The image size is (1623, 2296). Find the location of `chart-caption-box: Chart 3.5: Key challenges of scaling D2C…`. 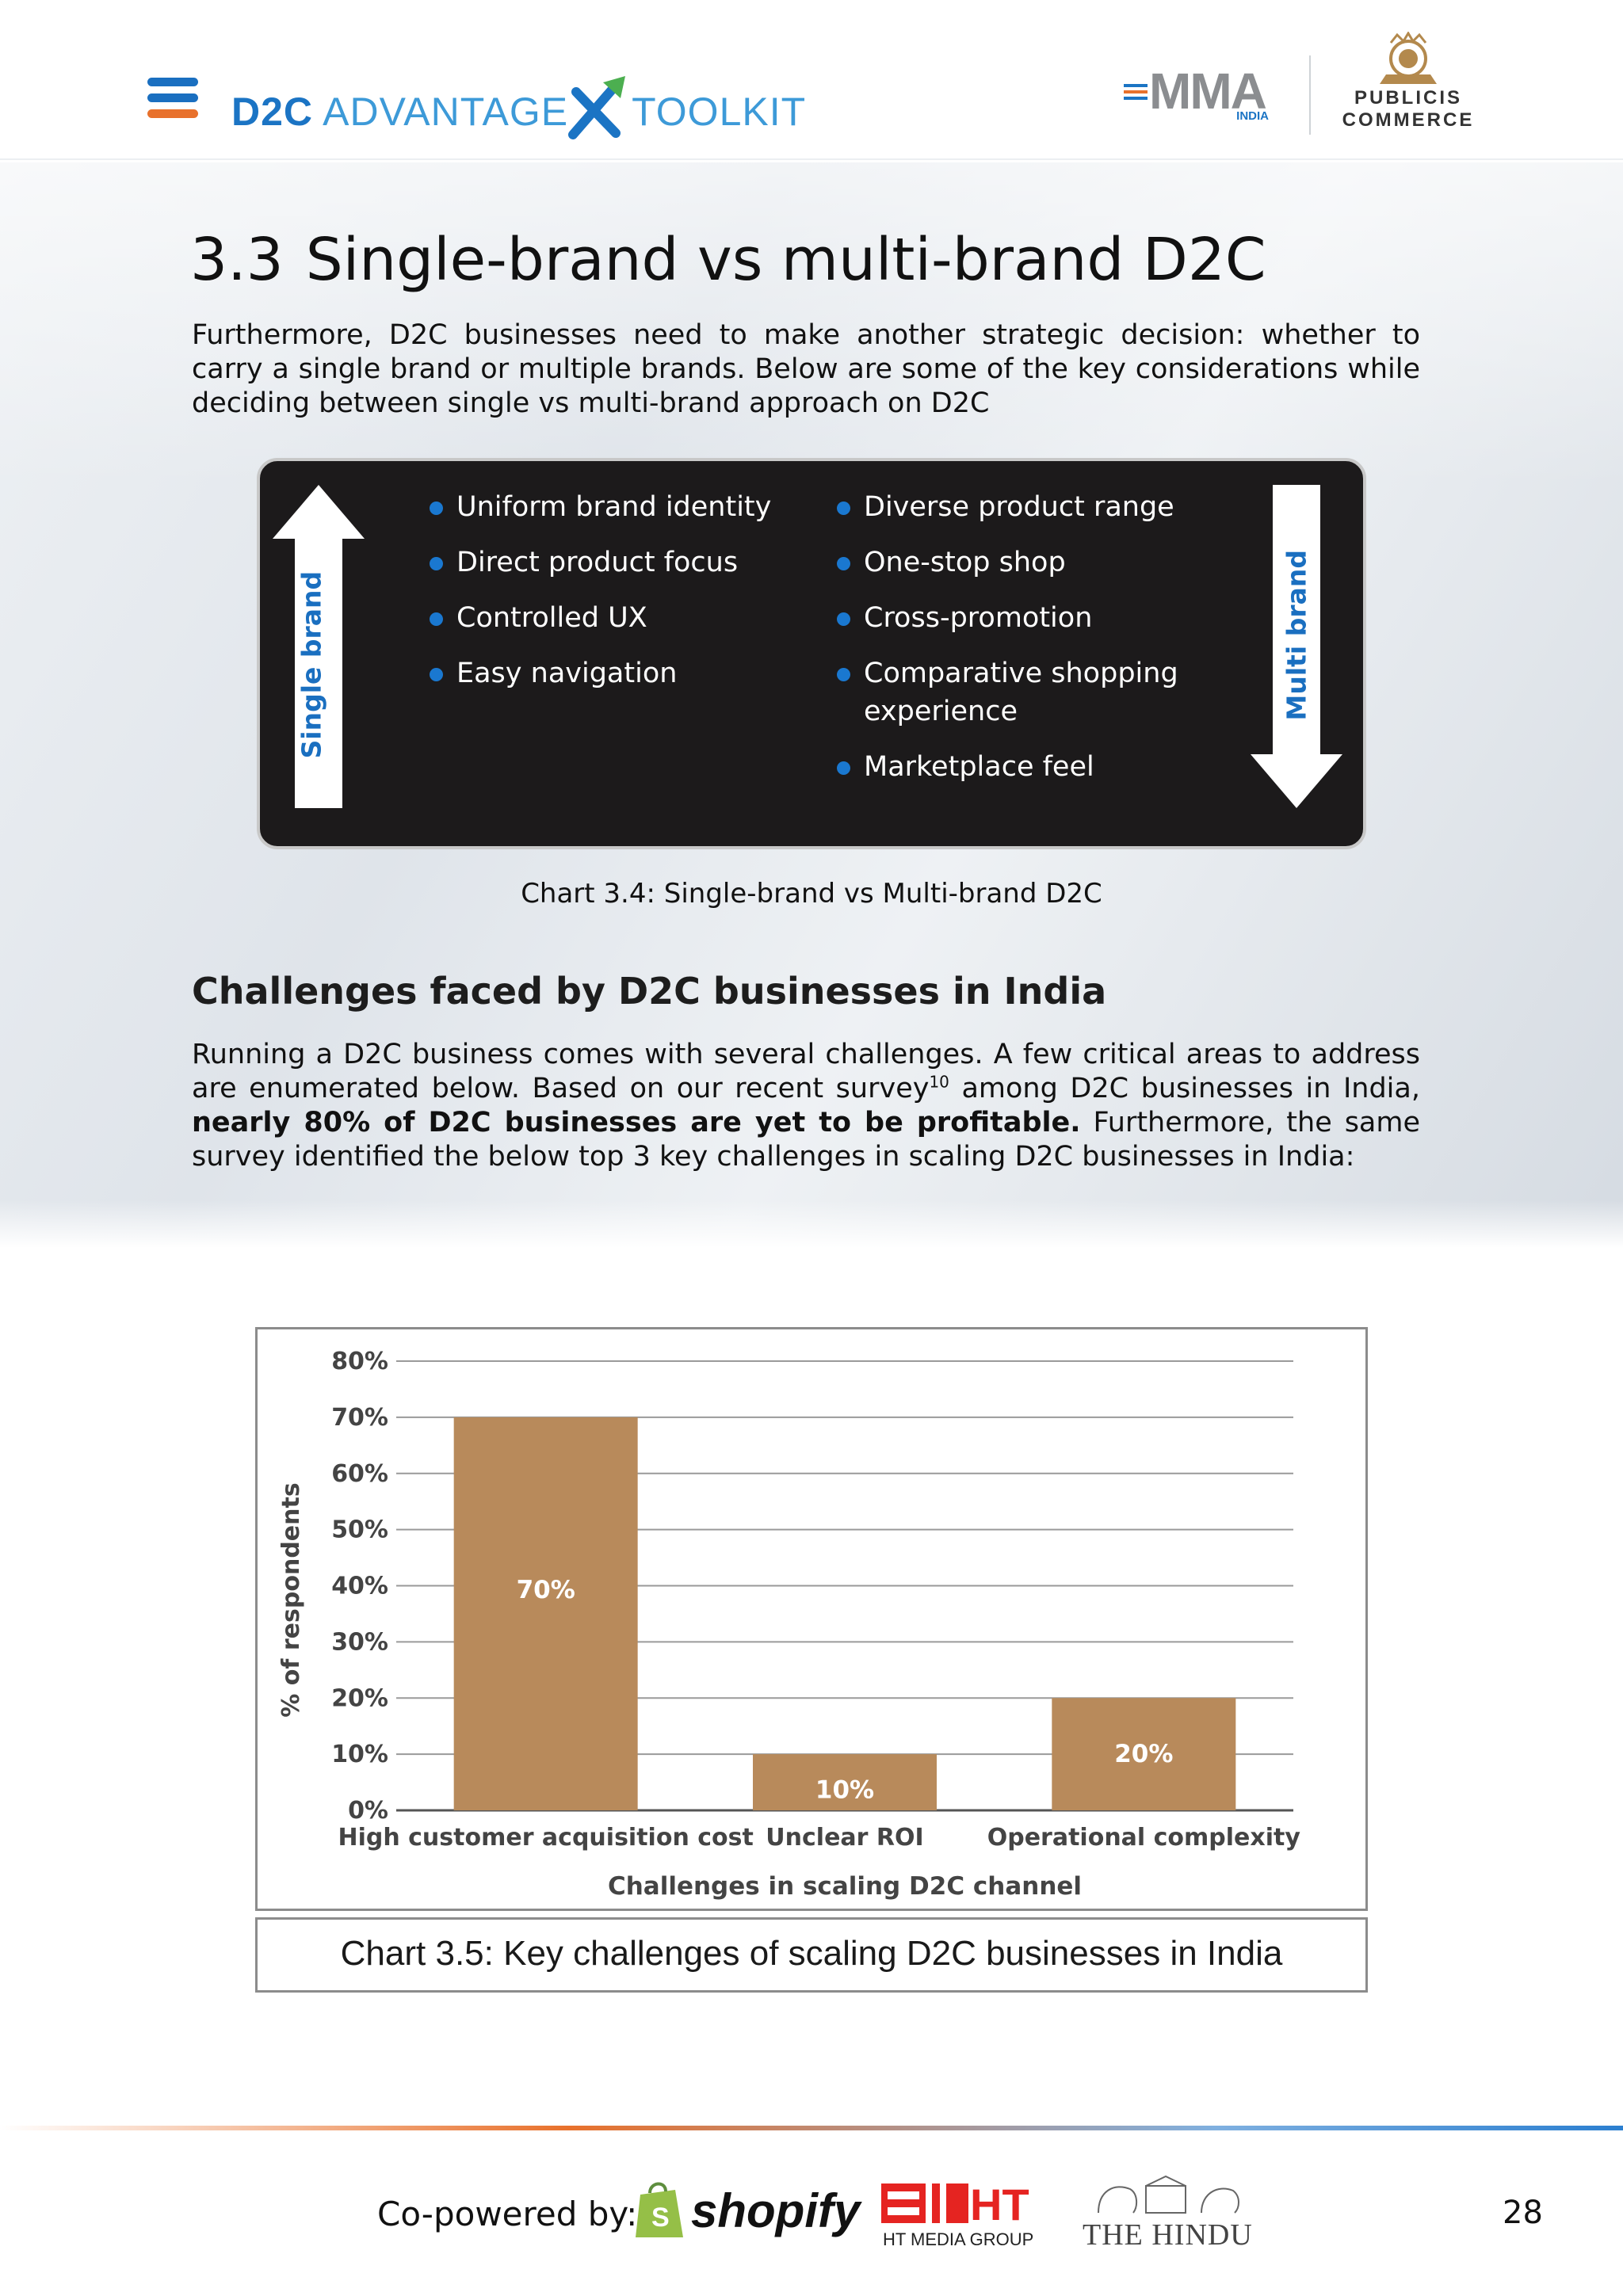

chart-caption-box: Chart 3.5: Key challenges of scaling D2C… is located at coordinates (811, 1955).